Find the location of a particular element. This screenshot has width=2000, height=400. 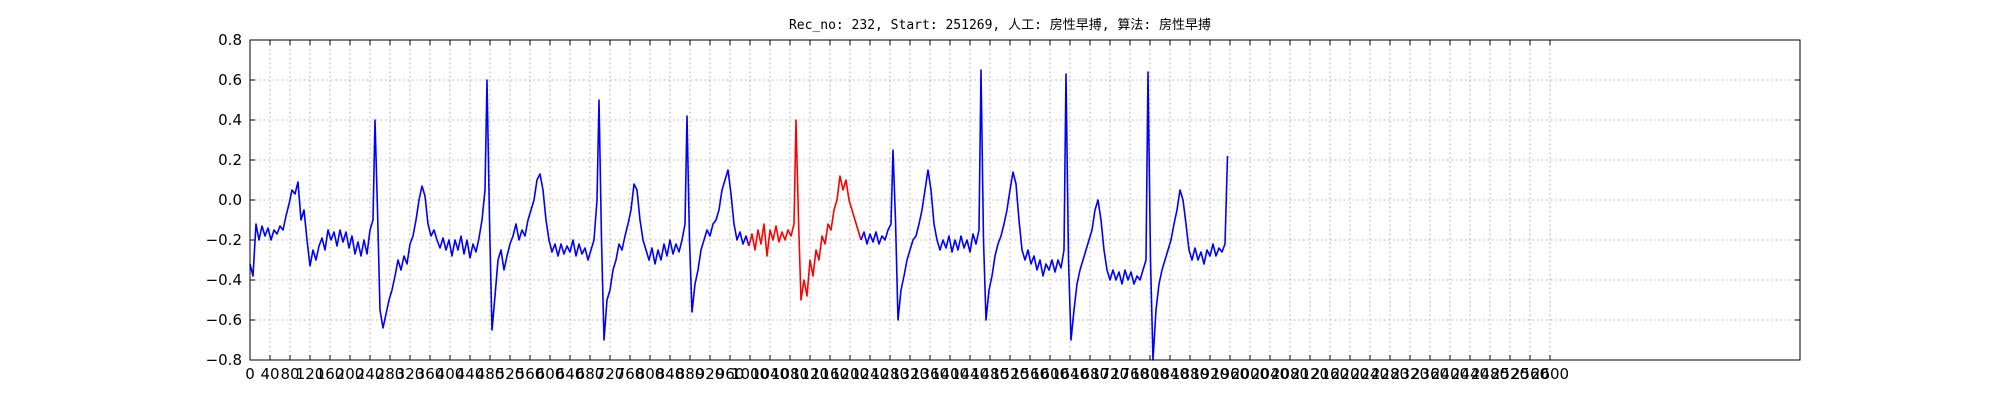

x-tick-label: 160 is located at coordinates (330, 374).